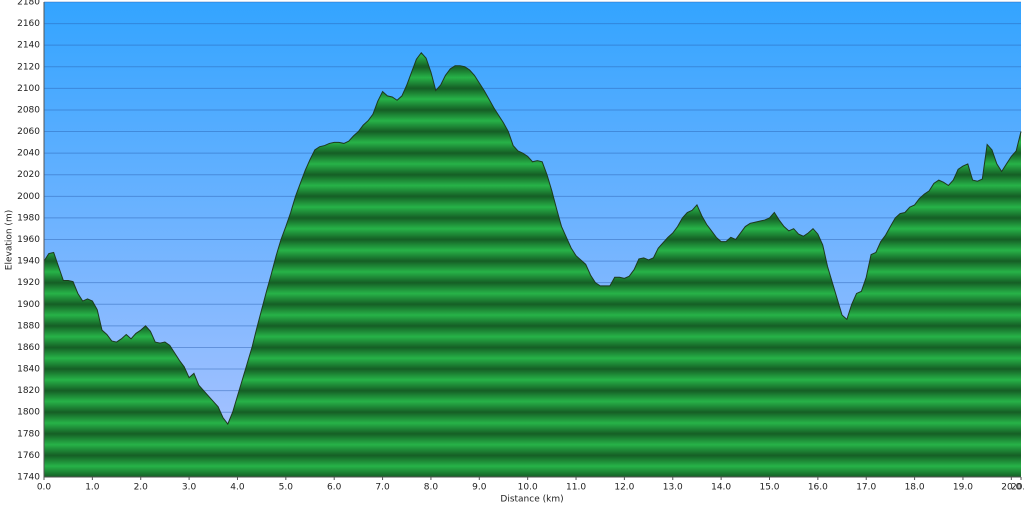 This screenshot has width=1024, height=507. Describe the element at coordinates (28, 67) in the screenshot. I see `y-tick-label: 2120` at that location.